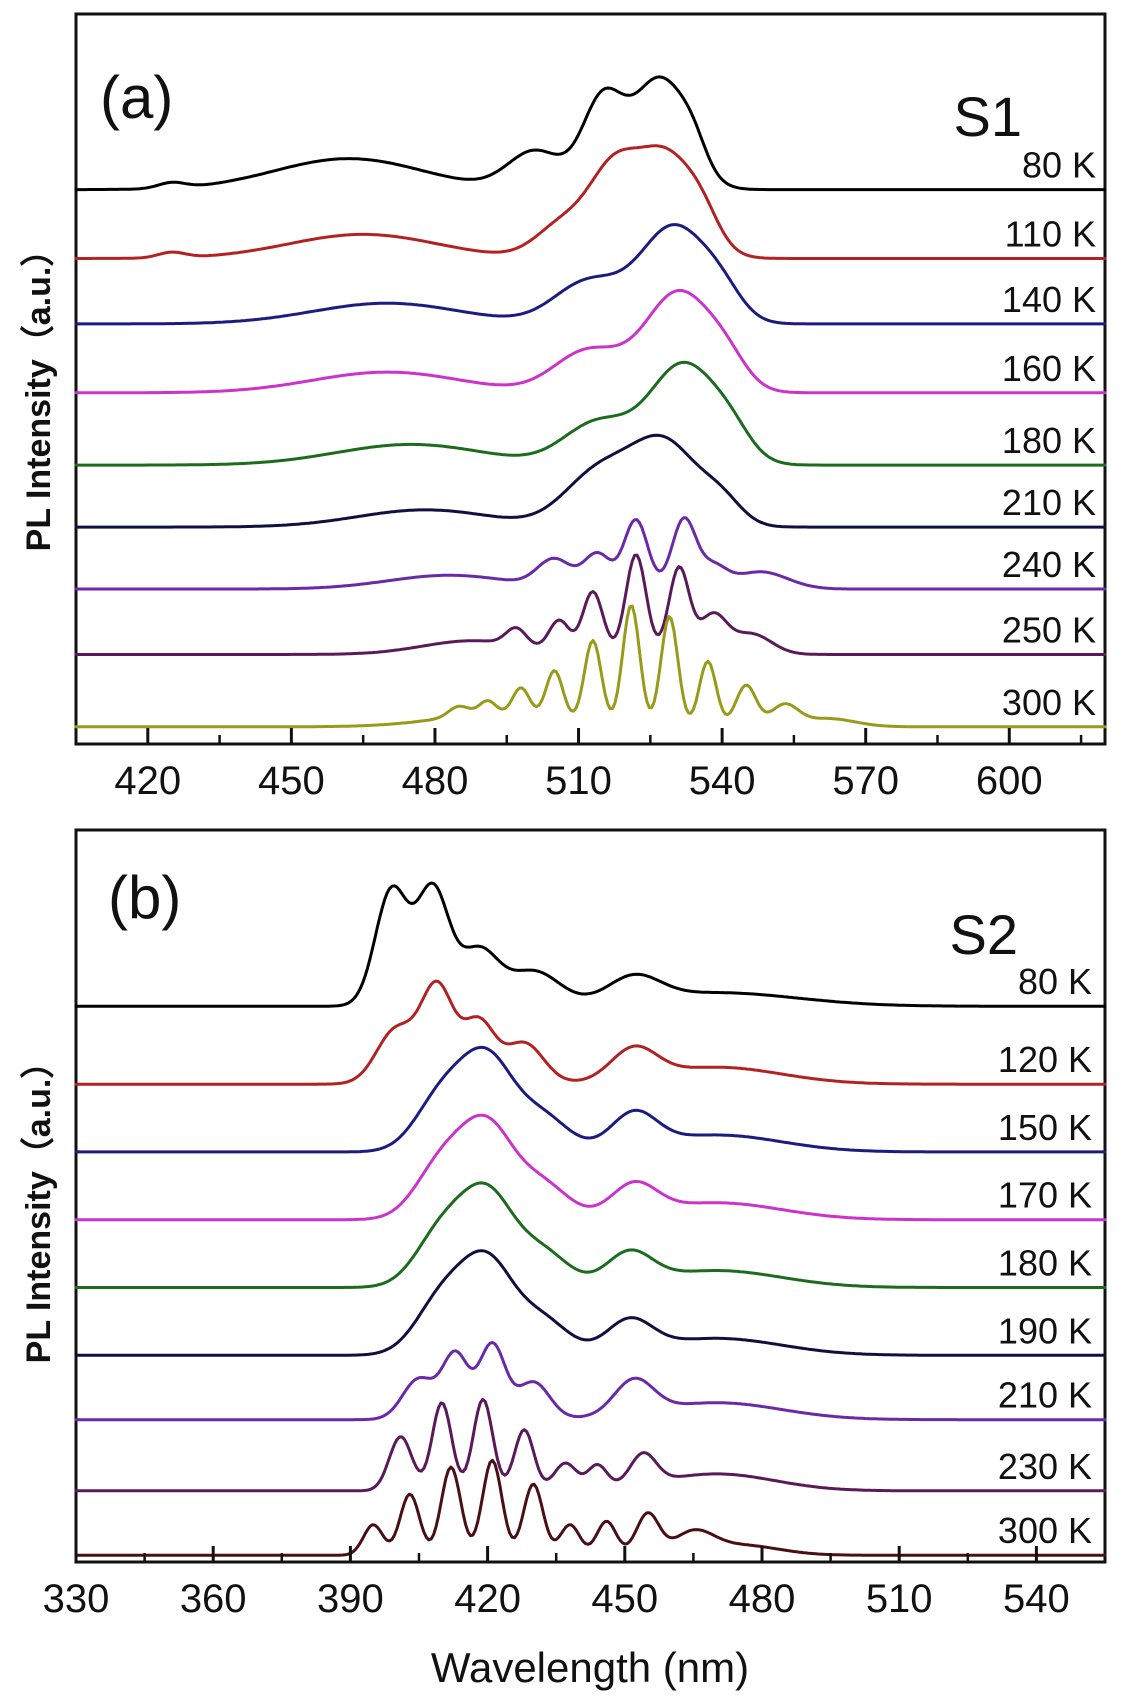  Describe the element at coordinates (590, 274) in the screenshot. I see `panel-a-curve-140k` at that location.